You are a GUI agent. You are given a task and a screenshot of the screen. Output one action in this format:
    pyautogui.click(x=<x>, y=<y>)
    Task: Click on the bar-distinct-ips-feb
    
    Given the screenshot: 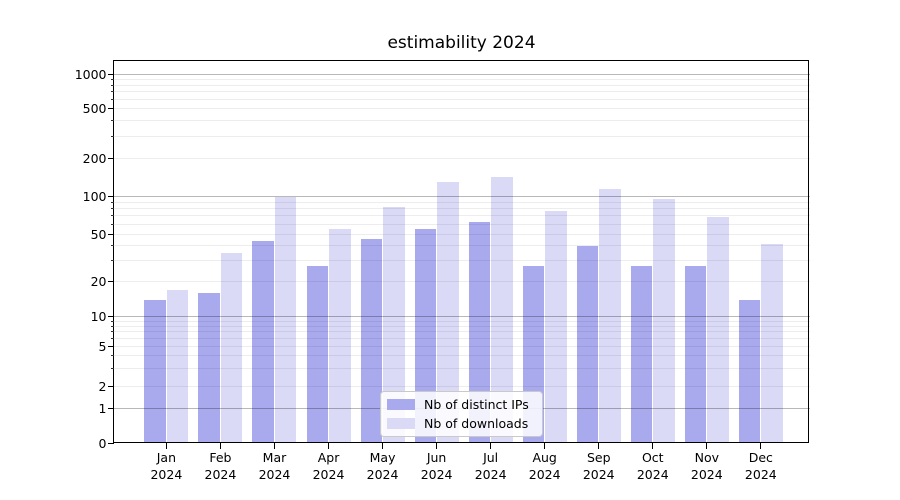 What is the action you would take?
    pyautogui.click(x=209, y=367)
    